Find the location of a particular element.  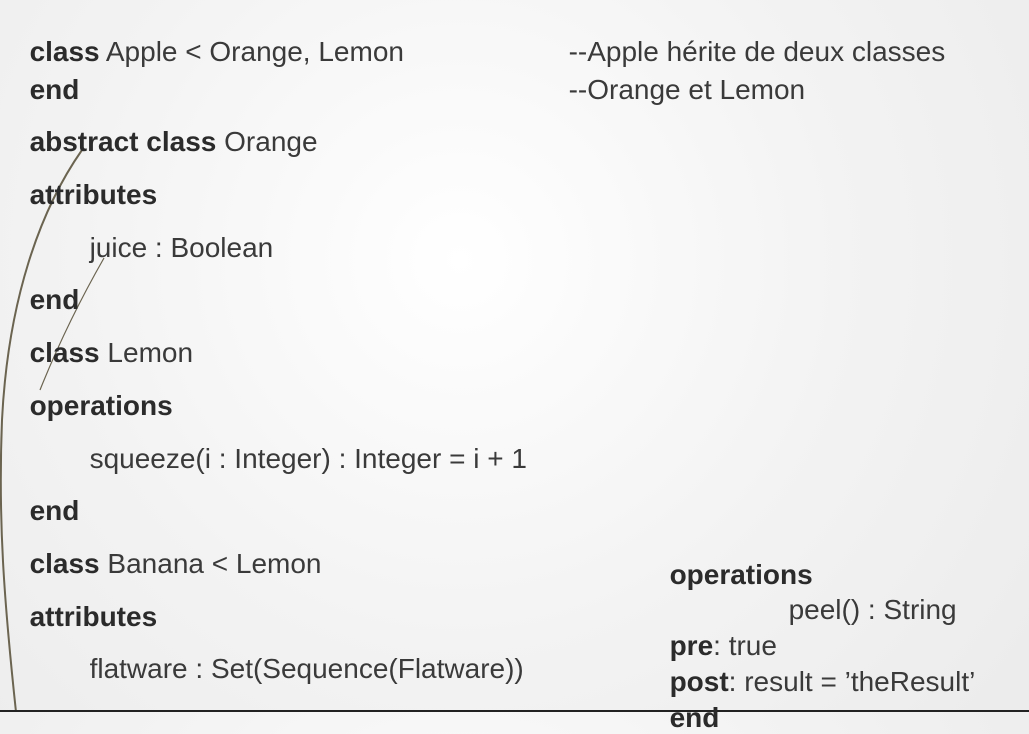

bottom-rule is located at coordinates (514, 711).